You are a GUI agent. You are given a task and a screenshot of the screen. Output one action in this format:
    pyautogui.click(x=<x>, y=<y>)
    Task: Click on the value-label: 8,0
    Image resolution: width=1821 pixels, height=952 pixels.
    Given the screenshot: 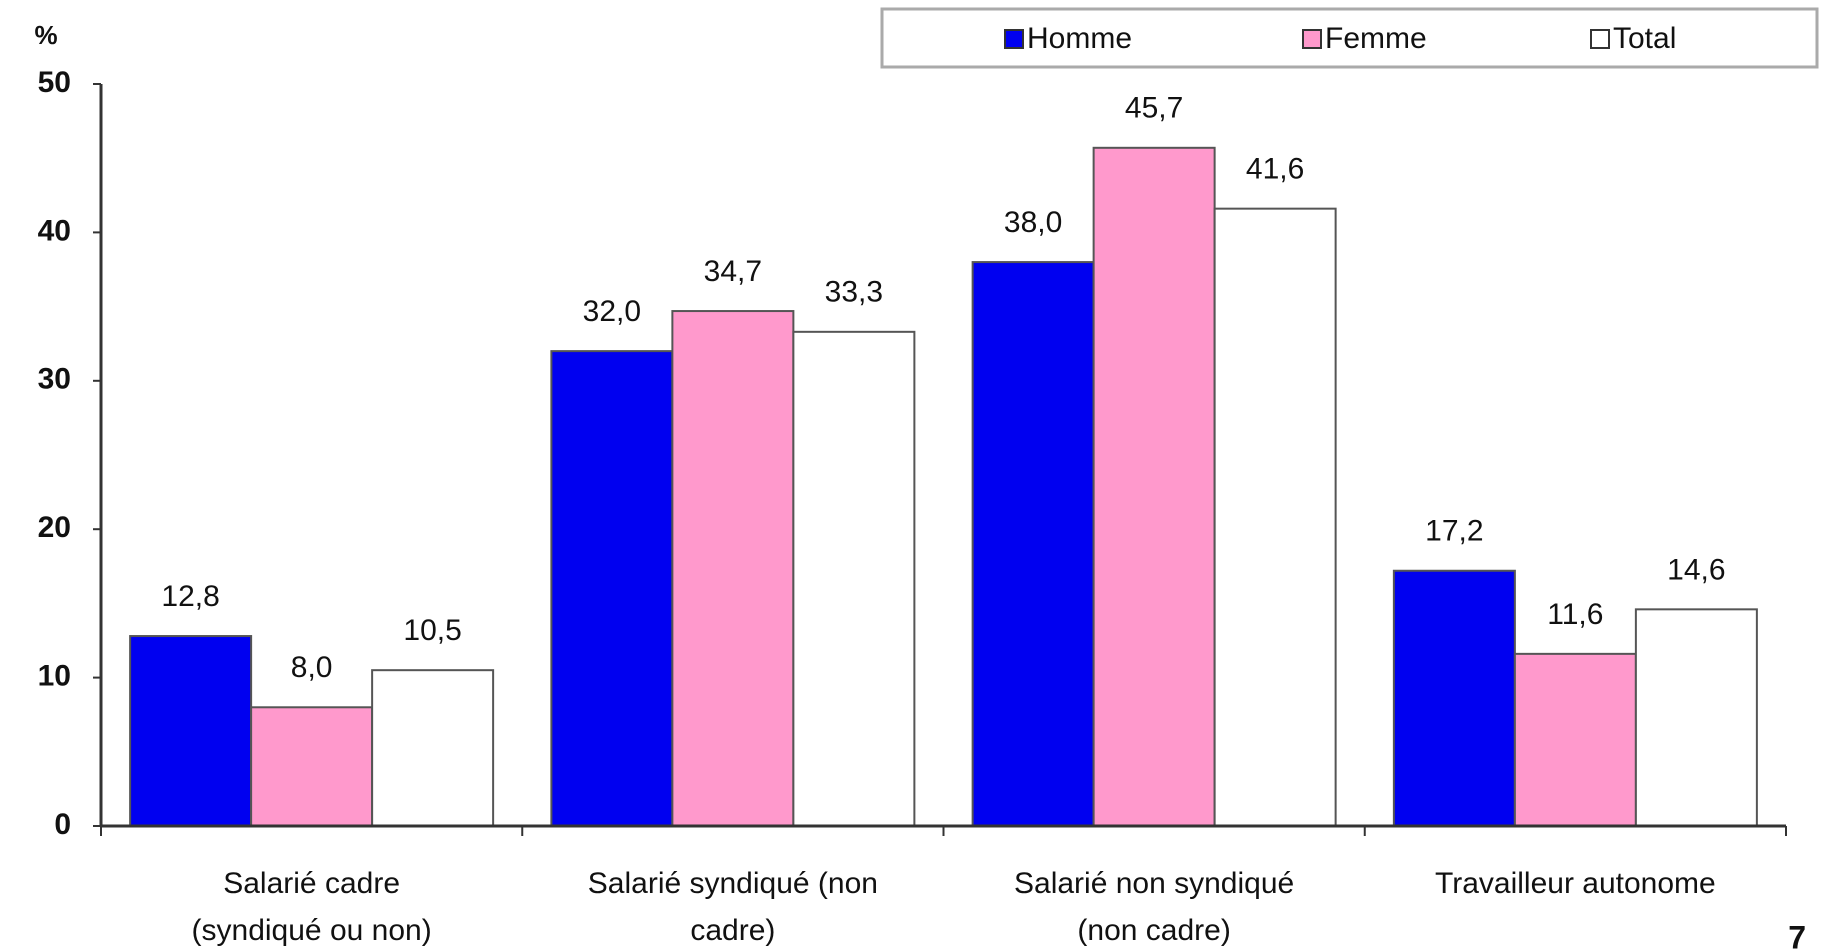 What is the action you would take?
    pyautogui.click(x=312, y=667)
    